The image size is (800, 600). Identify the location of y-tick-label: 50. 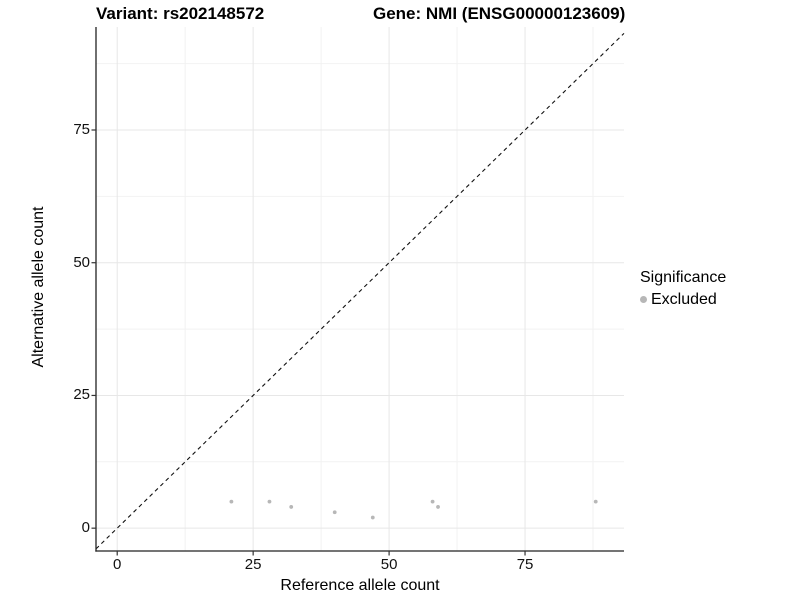
(81, 262).